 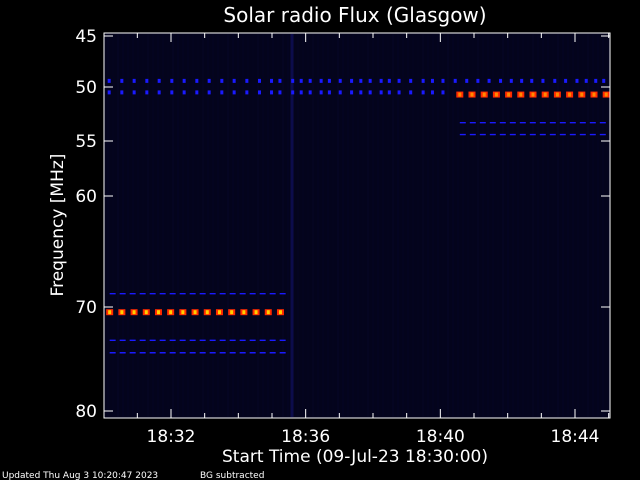 What do you see at coordinates (86, 308) in the screenshot?
I see `y-tick-label: 70` at bounding box center [86, 308].